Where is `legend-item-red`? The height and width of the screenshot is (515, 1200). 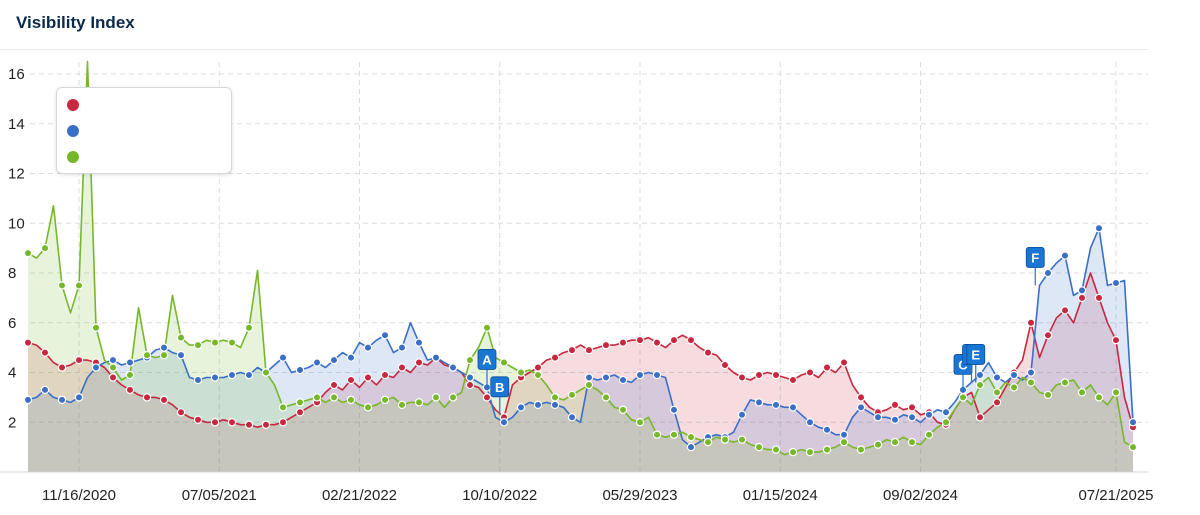 legend-item-red is located at coordinates (77, 105).